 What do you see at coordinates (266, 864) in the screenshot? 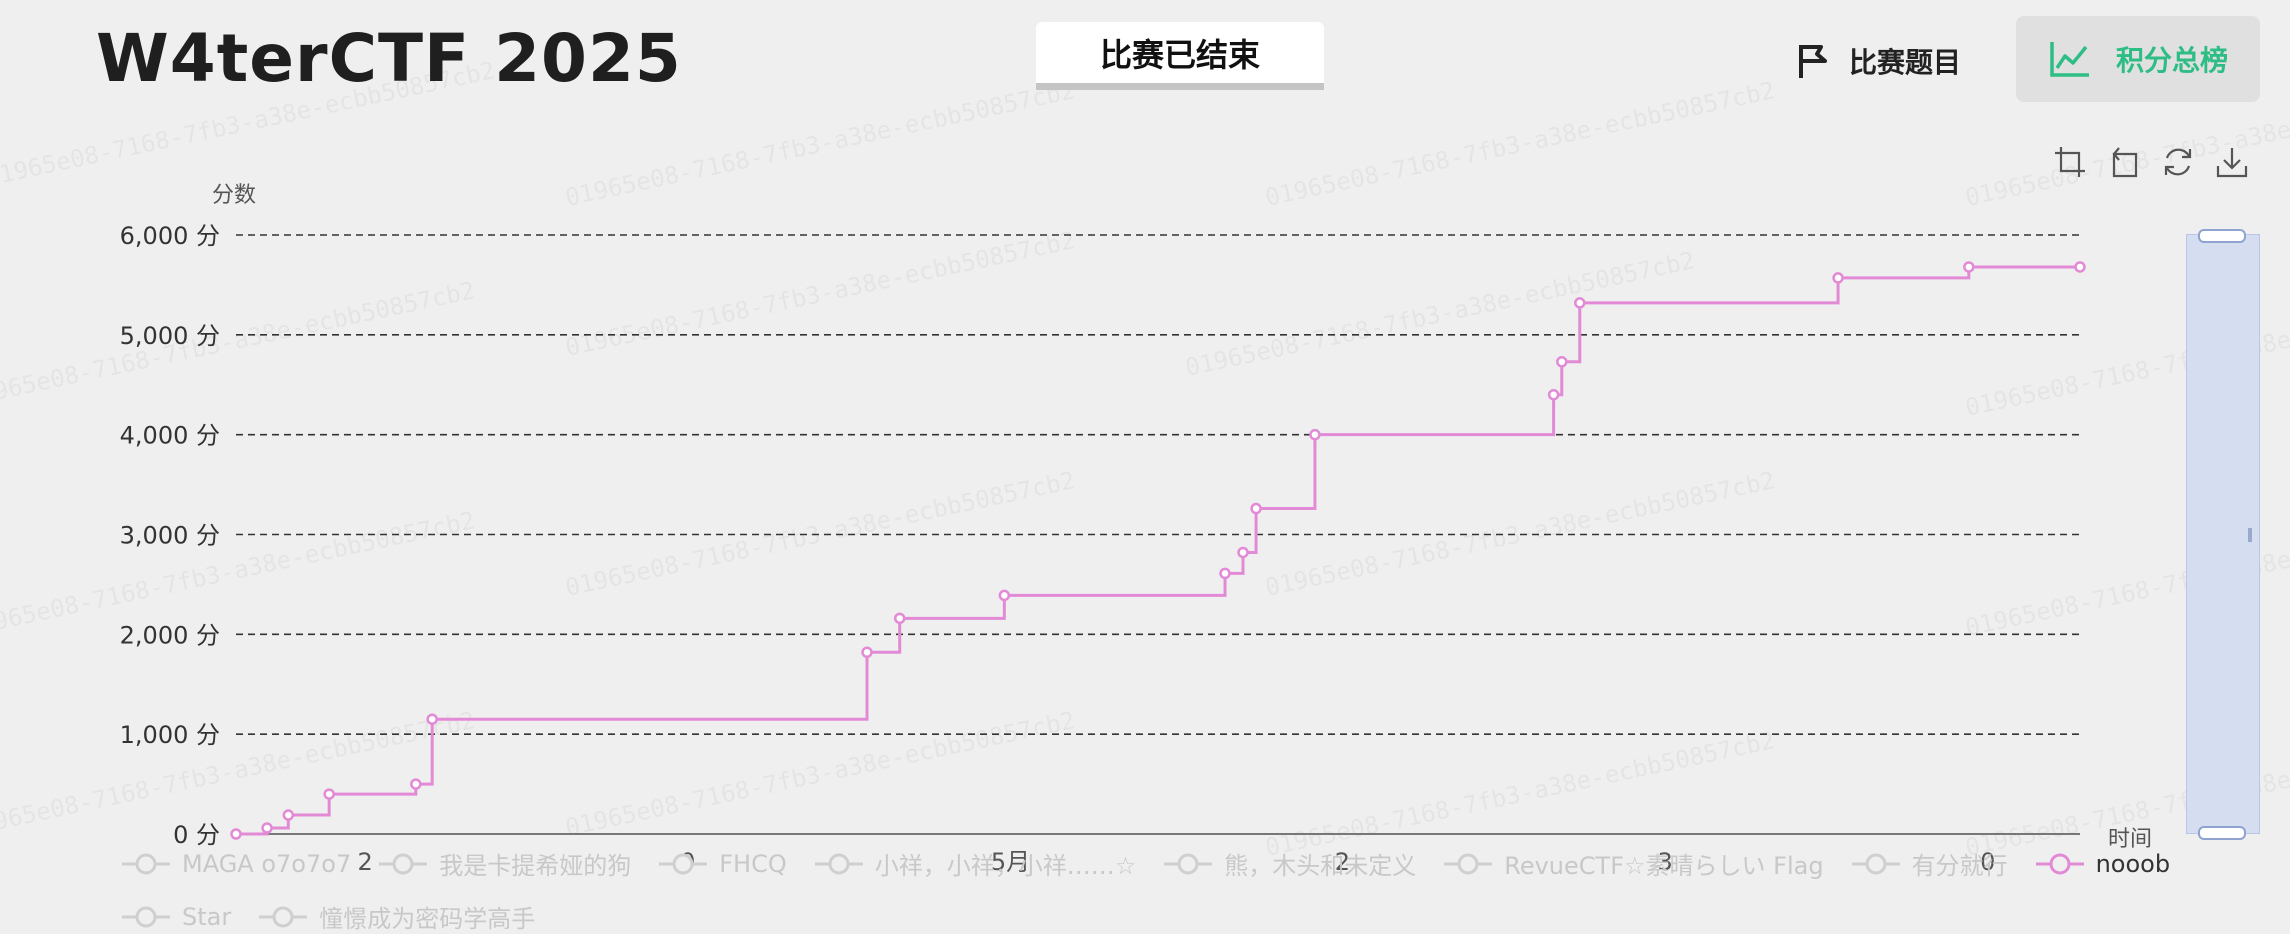
I see `legend-label: MAGA o7o7o7` at bounding box center [266, 864].